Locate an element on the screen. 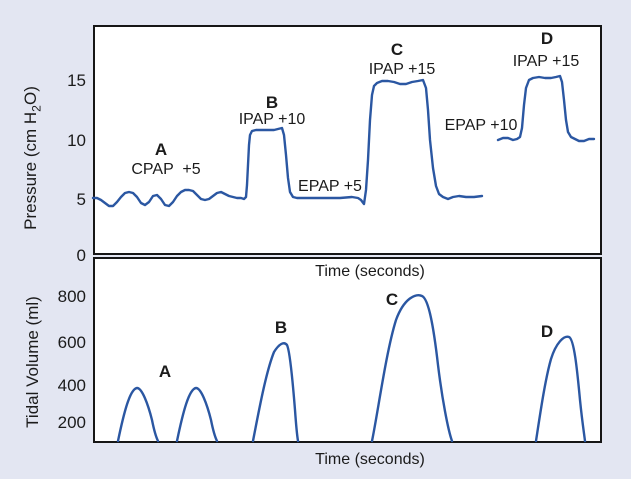 The height and width of the screenshot is (479, 631). pressure-tick-15: 15 is located at coordinates (76, 80).